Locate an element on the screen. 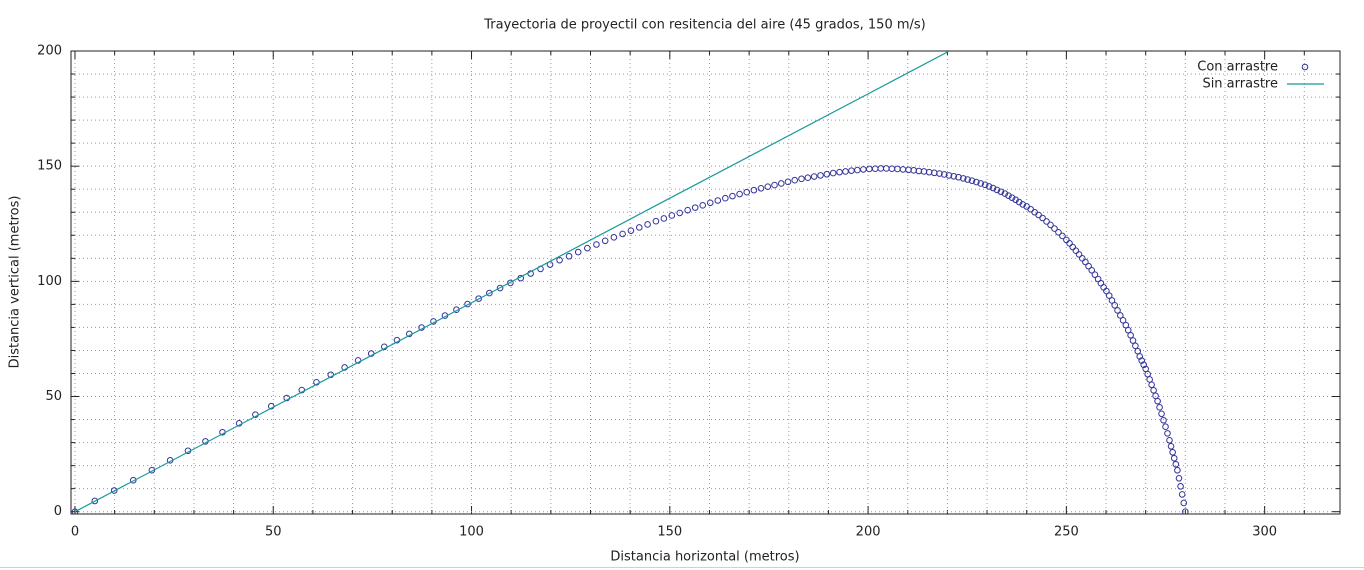 This screenshot has height=570, width=1364. legend-marker is located at coordinates (1305, 67).